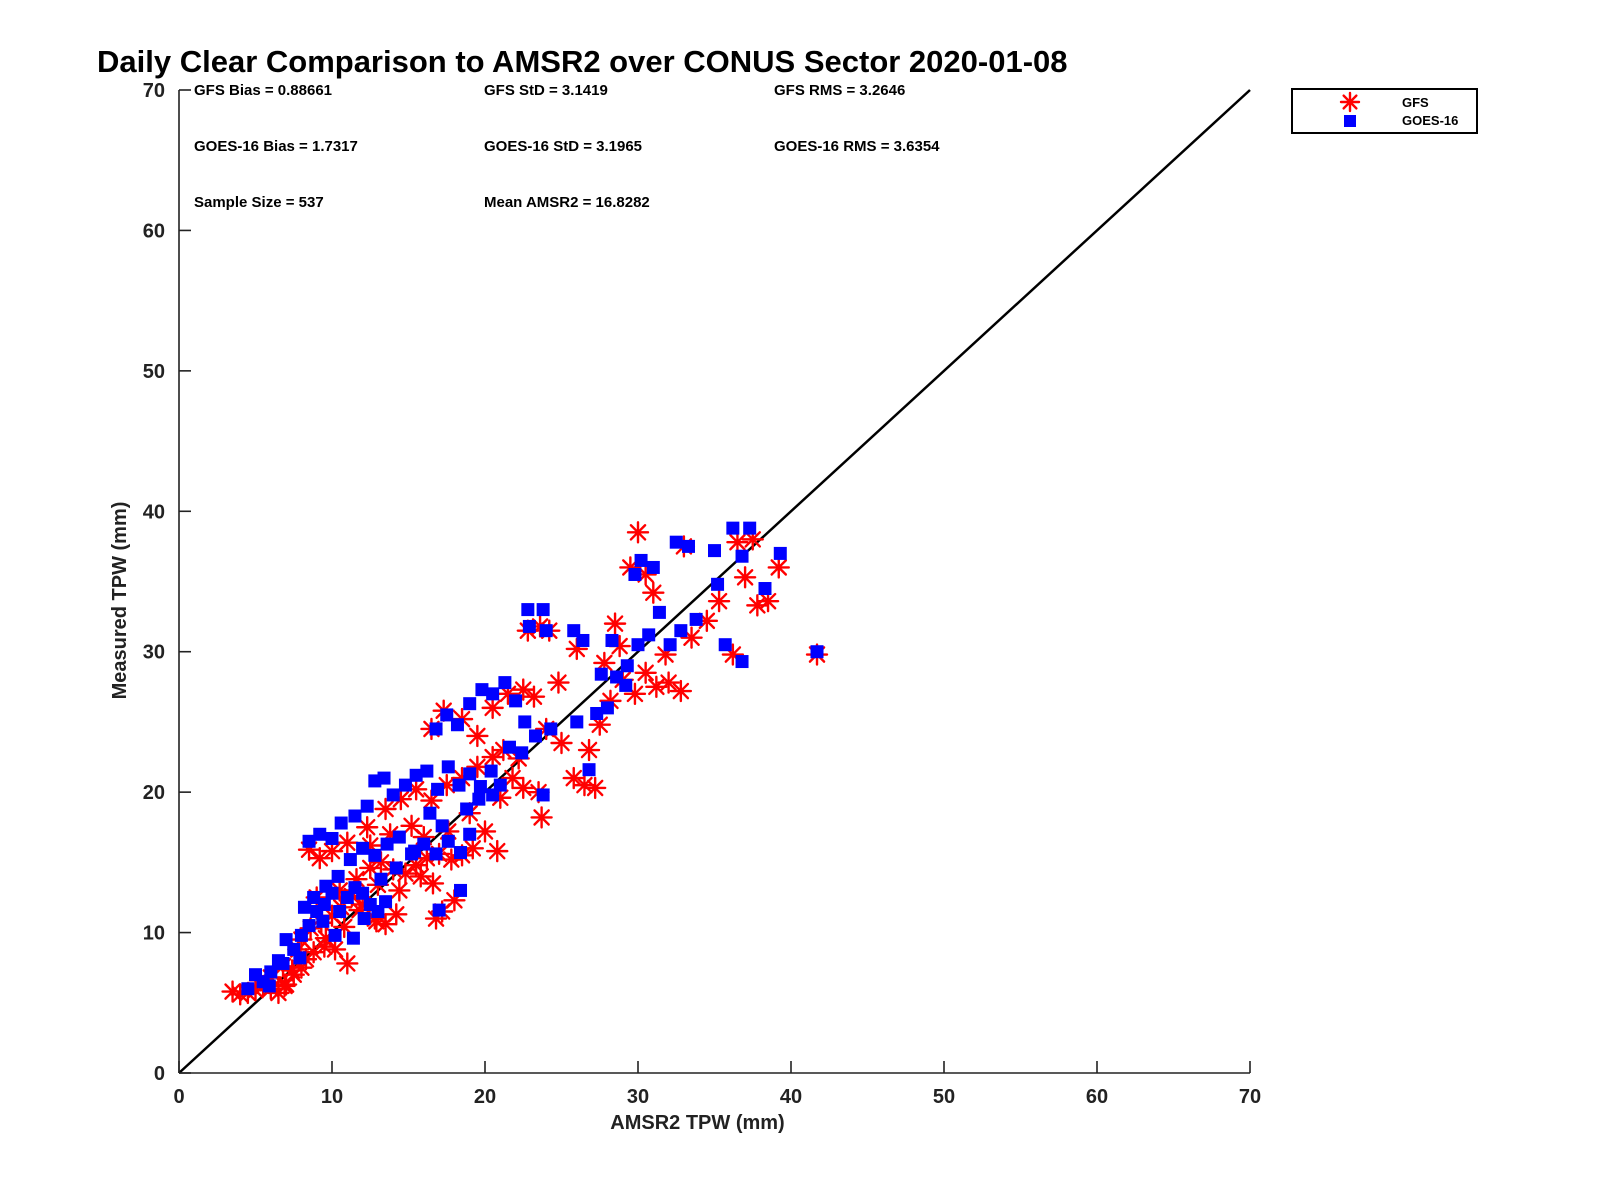 The image size is (1600, 1200). I want to click on stat-annotation: GOES-16 StD = 3.1965, so click(563, 146).